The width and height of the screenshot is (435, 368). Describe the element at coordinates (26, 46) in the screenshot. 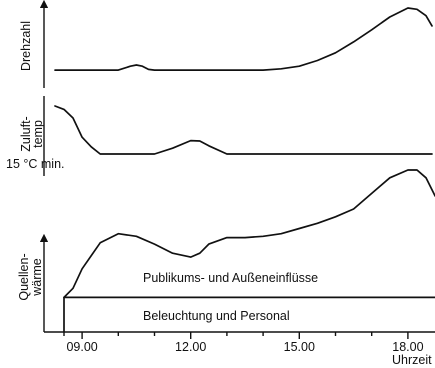

I see `drehzahl-y-label: Drehzahl` at that location.